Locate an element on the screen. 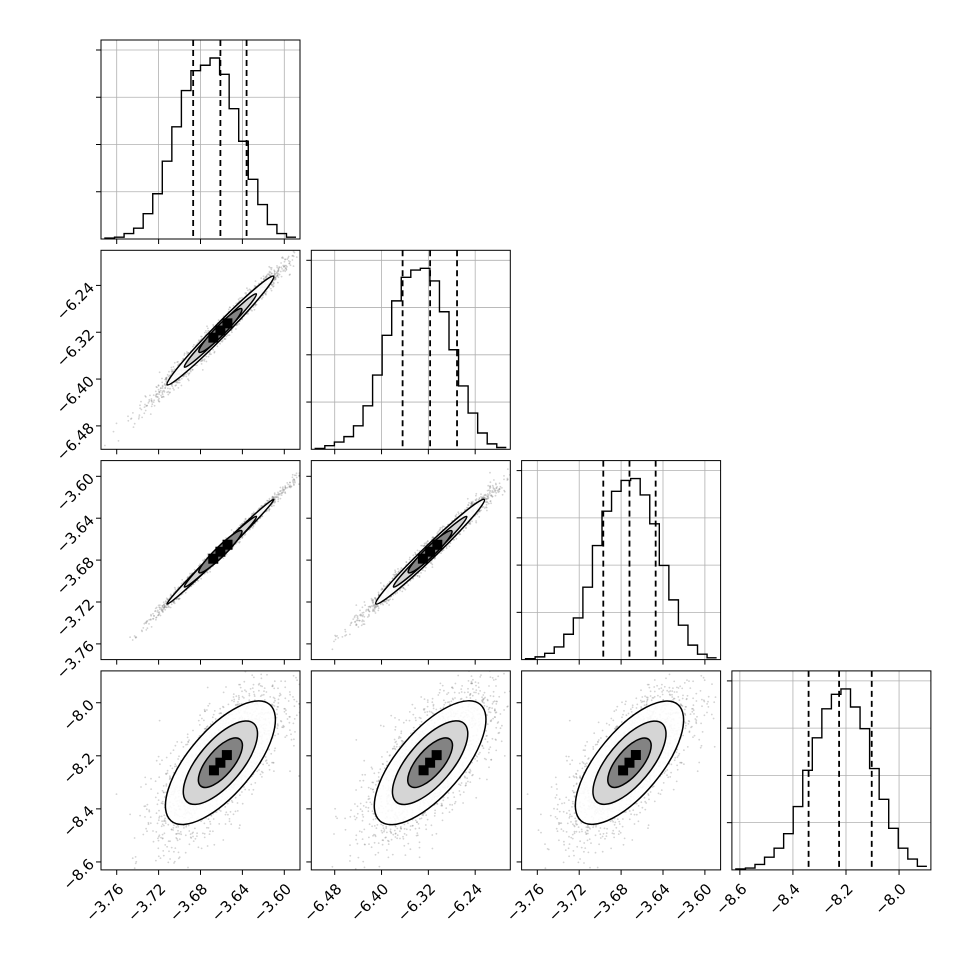 Image resolution: width=970 pixels, height=970 pixels. density-peak is located at coordinates (213, 558).